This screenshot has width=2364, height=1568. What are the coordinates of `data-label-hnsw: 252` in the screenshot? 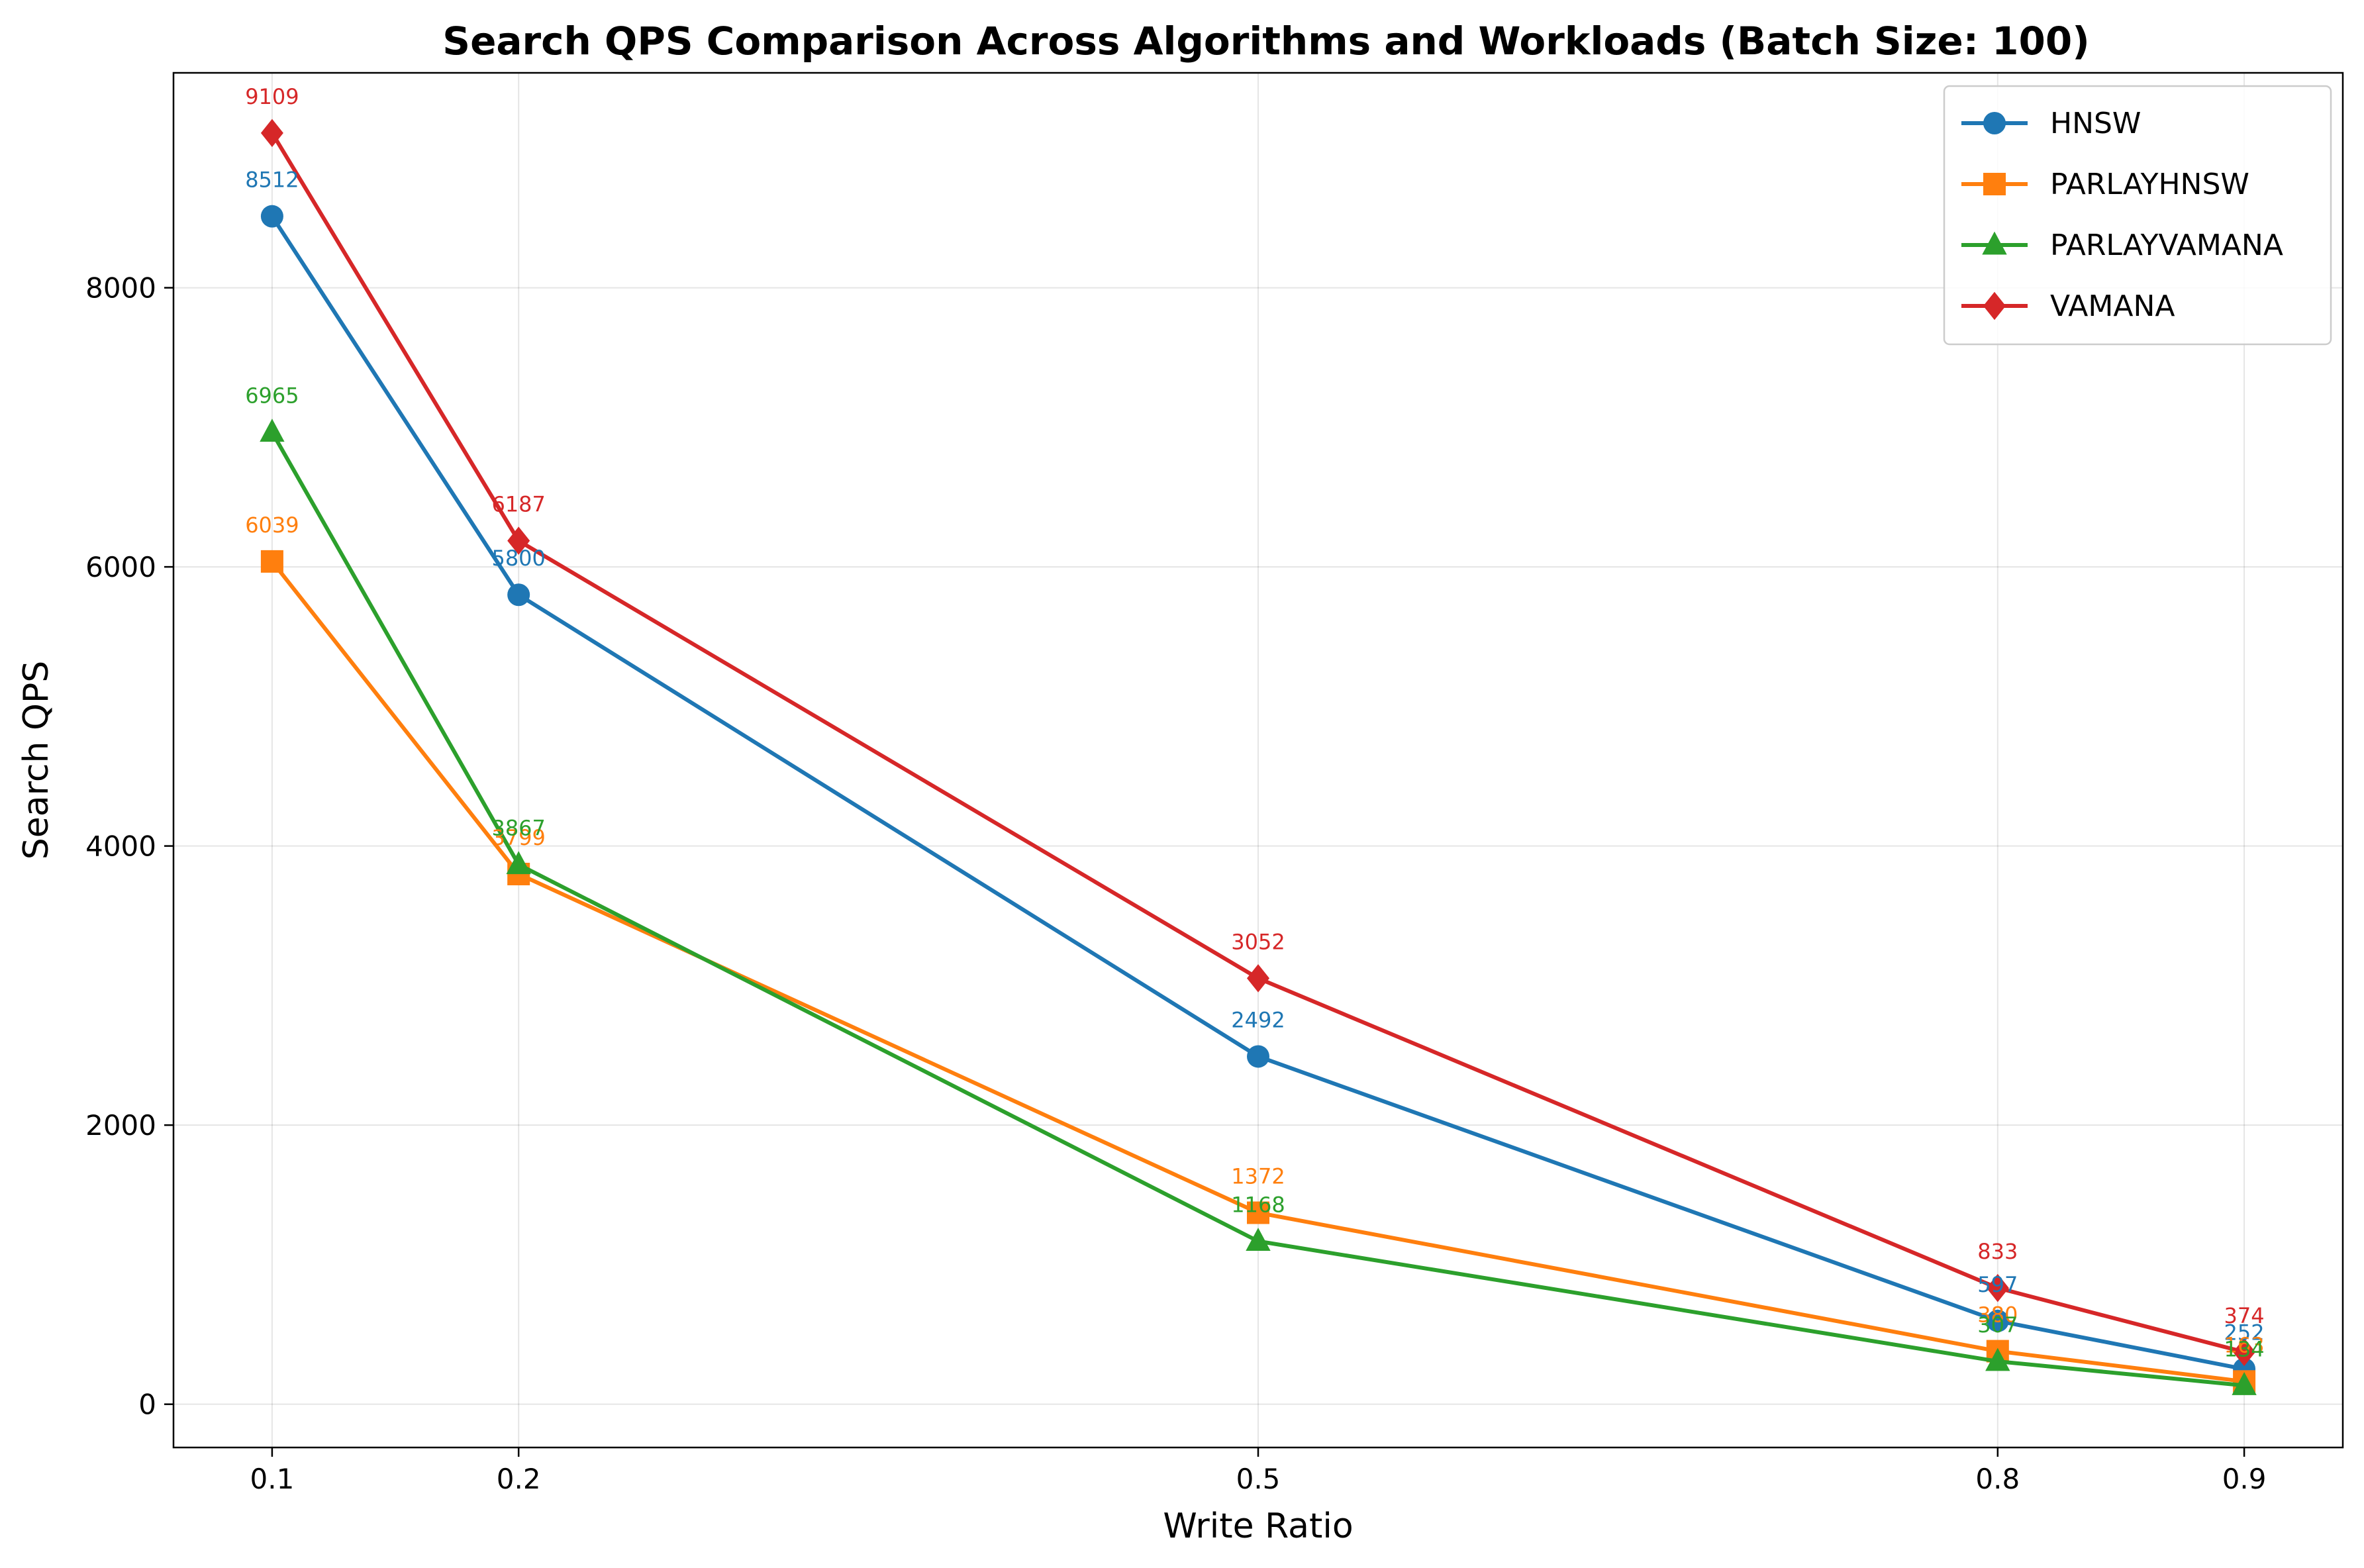 It's located at (2244, 1333).